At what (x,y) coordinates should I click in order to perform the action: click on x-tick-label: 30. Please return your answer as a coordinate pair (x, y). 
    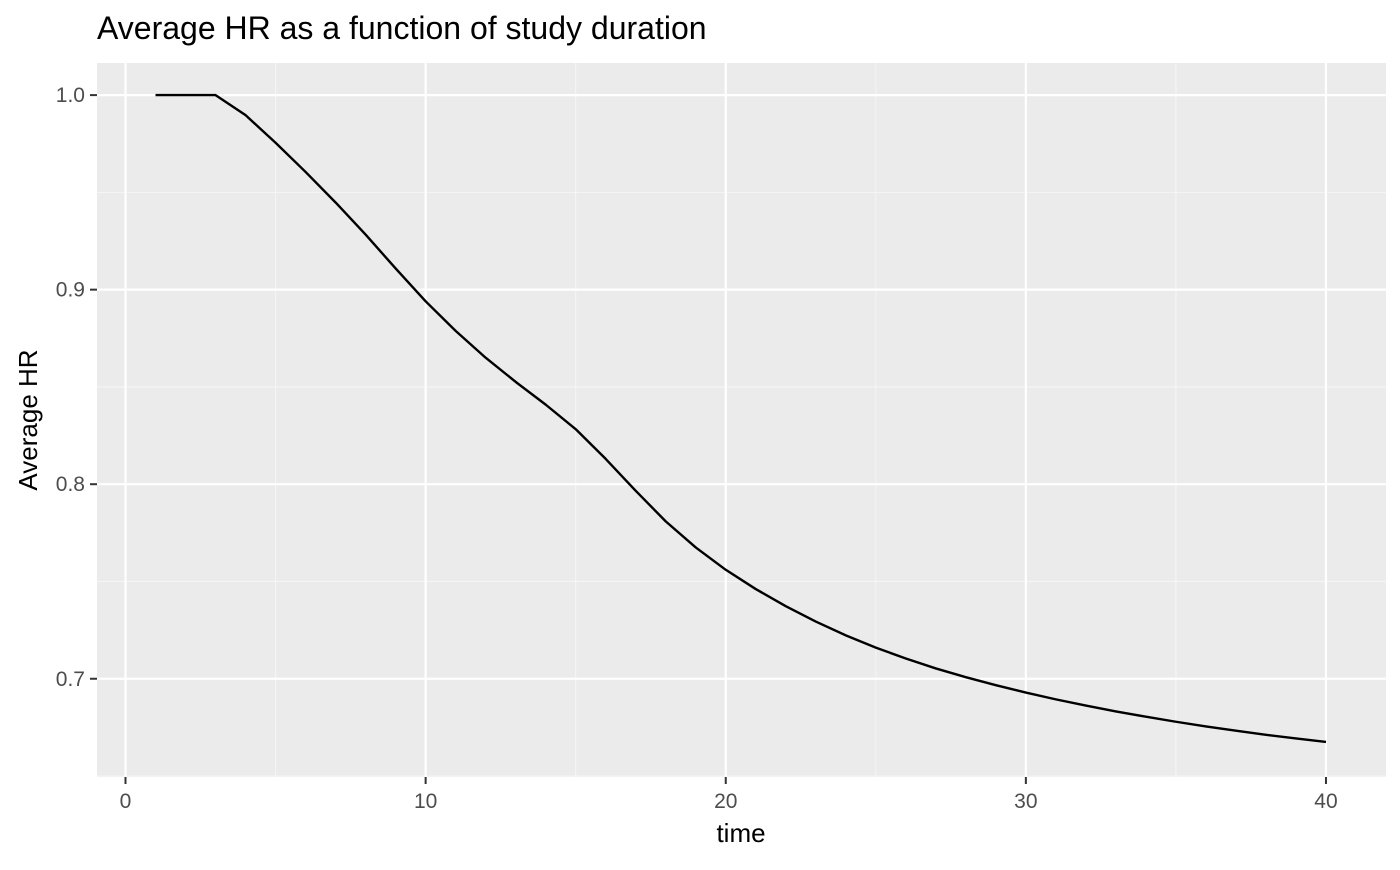
    Looking at the image, I should click on (1025, 801).